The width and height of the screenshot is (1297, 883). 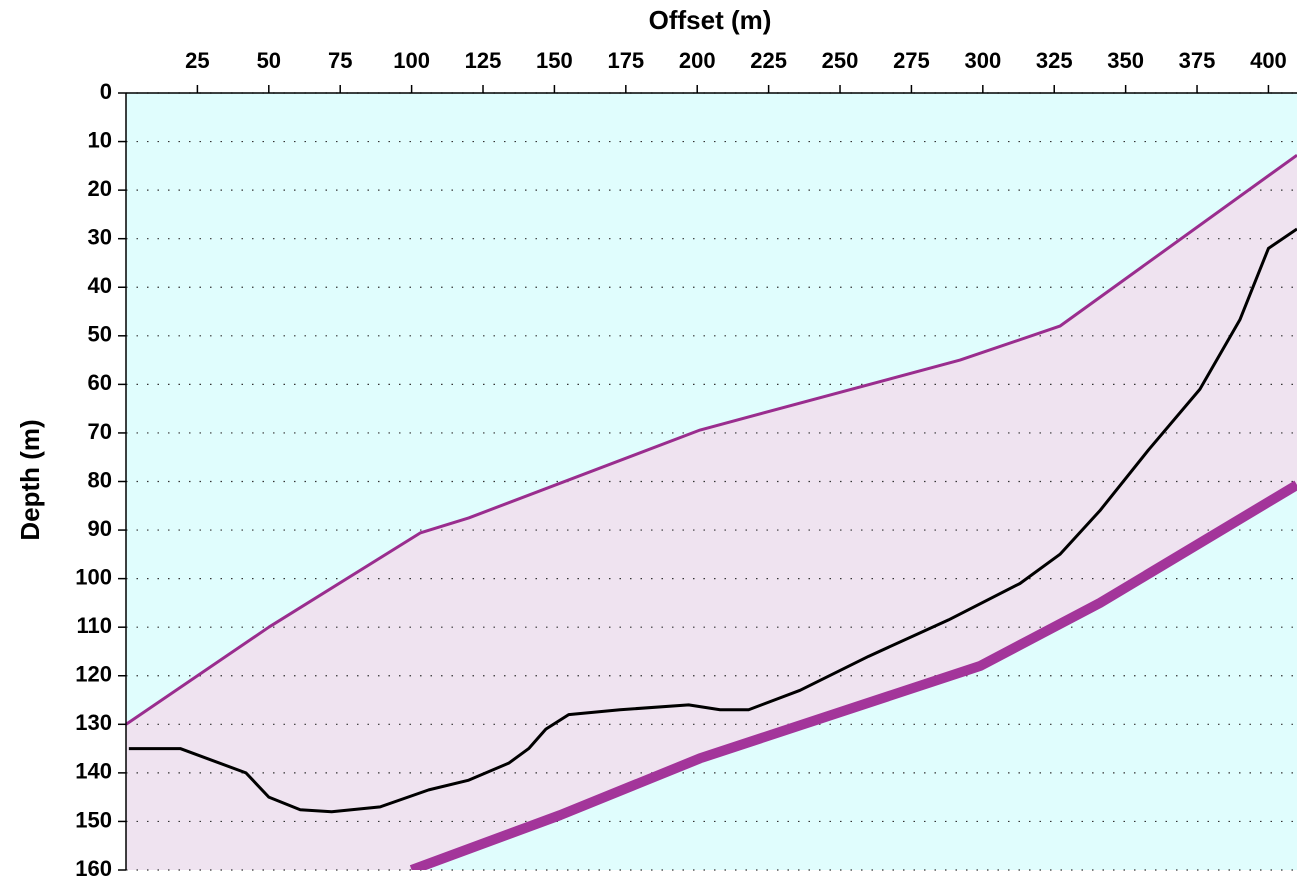 What do you see at coordinates (411, 60) in the screenshot?
I see `x-tick-label: 100` at bounding box center [411, 60].